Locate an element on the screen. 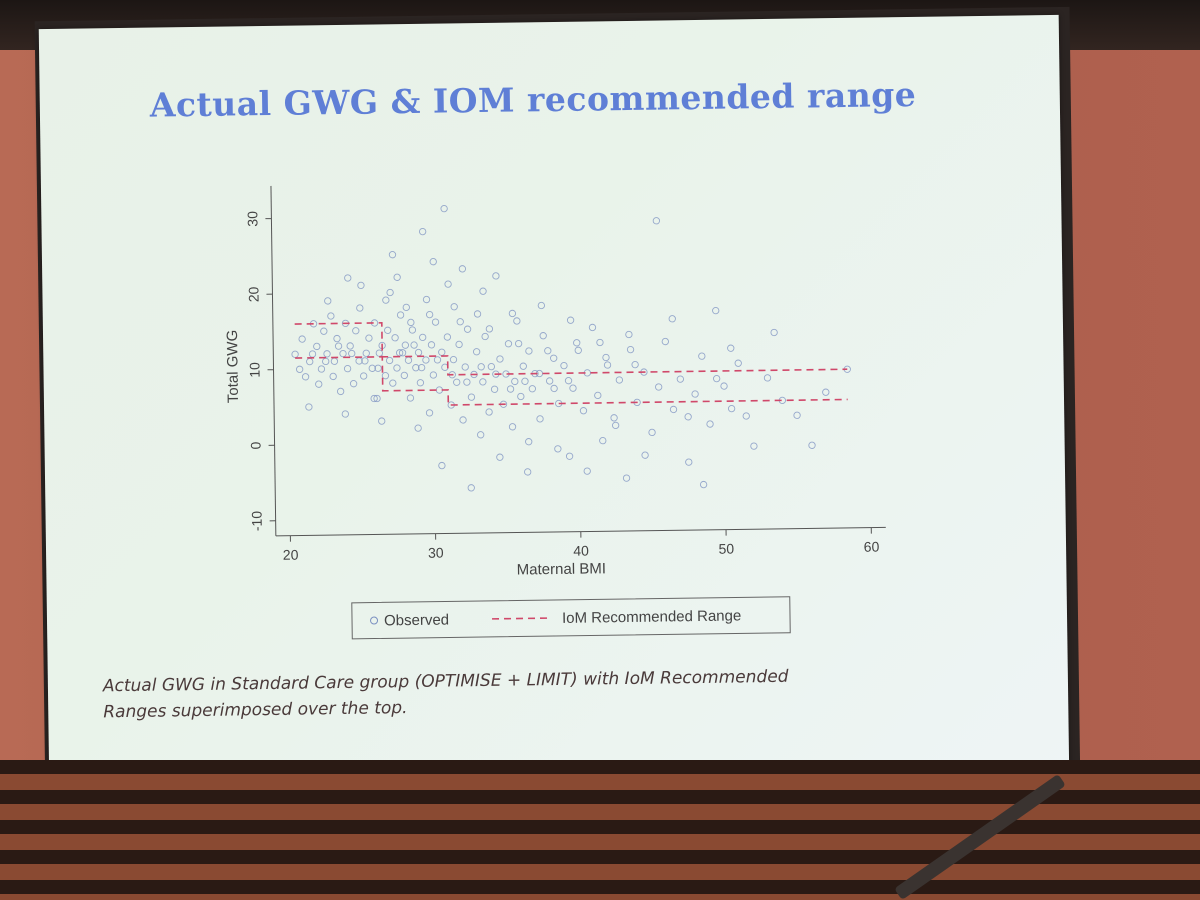 This screenshot has height=900, width=1200. x-axis-line is located at coordinates (580, 531).